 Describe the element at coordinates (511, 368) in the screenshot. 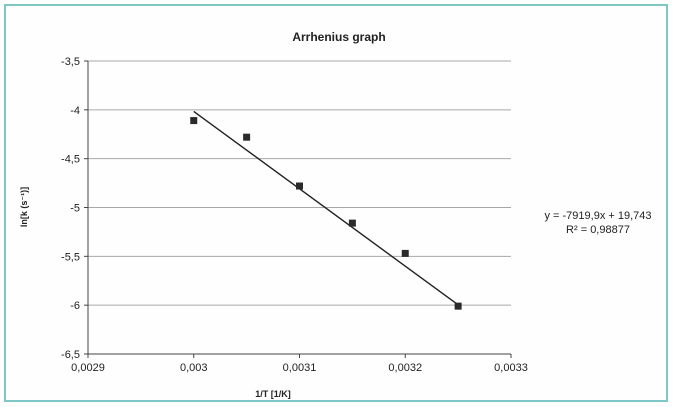

I see `x-tick-label: 0,0033` at that location.